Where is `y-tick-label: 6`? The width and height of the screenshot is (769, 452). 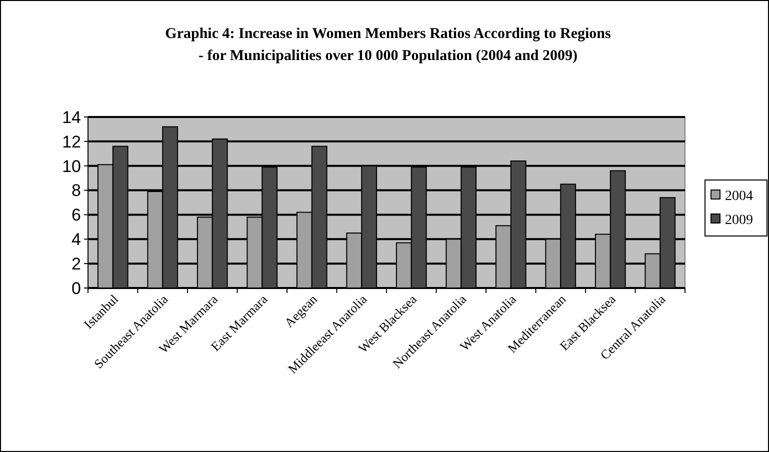 y-tick-label: 6 is located at coordinates (76, 215).